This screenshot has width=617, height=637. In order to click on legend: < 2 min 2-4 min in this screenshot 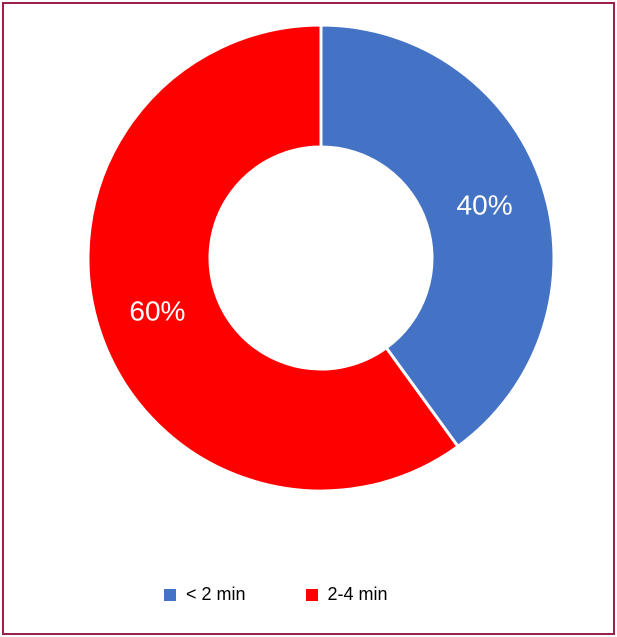, I will do `click(276, 594)`.